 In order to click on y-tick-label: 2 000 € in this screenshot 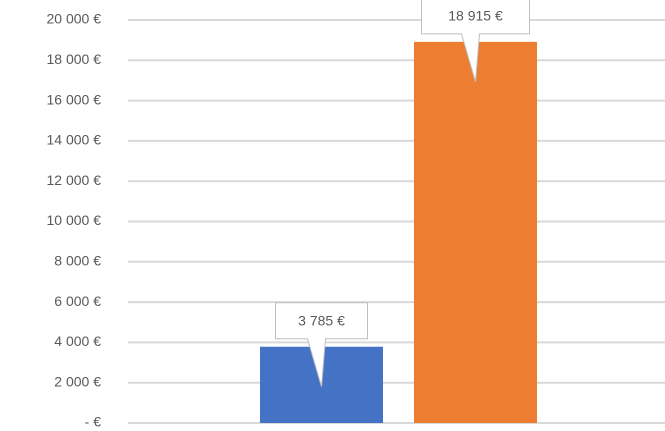, I will do `click(77, 381)`.